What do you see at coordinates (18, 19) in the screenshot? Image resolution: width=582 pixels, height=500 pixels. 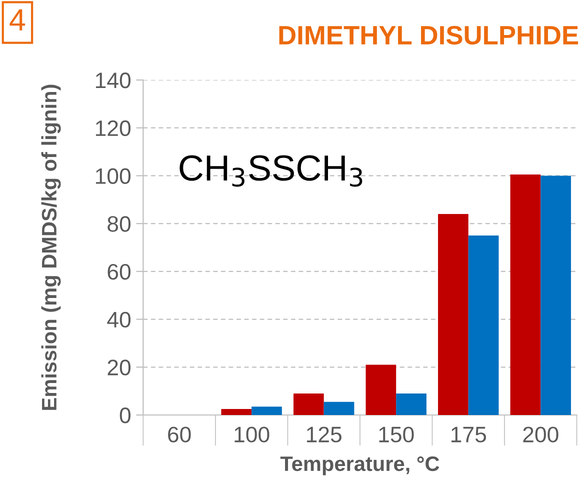 I see `text: 4` at bounding box center [18, 19].